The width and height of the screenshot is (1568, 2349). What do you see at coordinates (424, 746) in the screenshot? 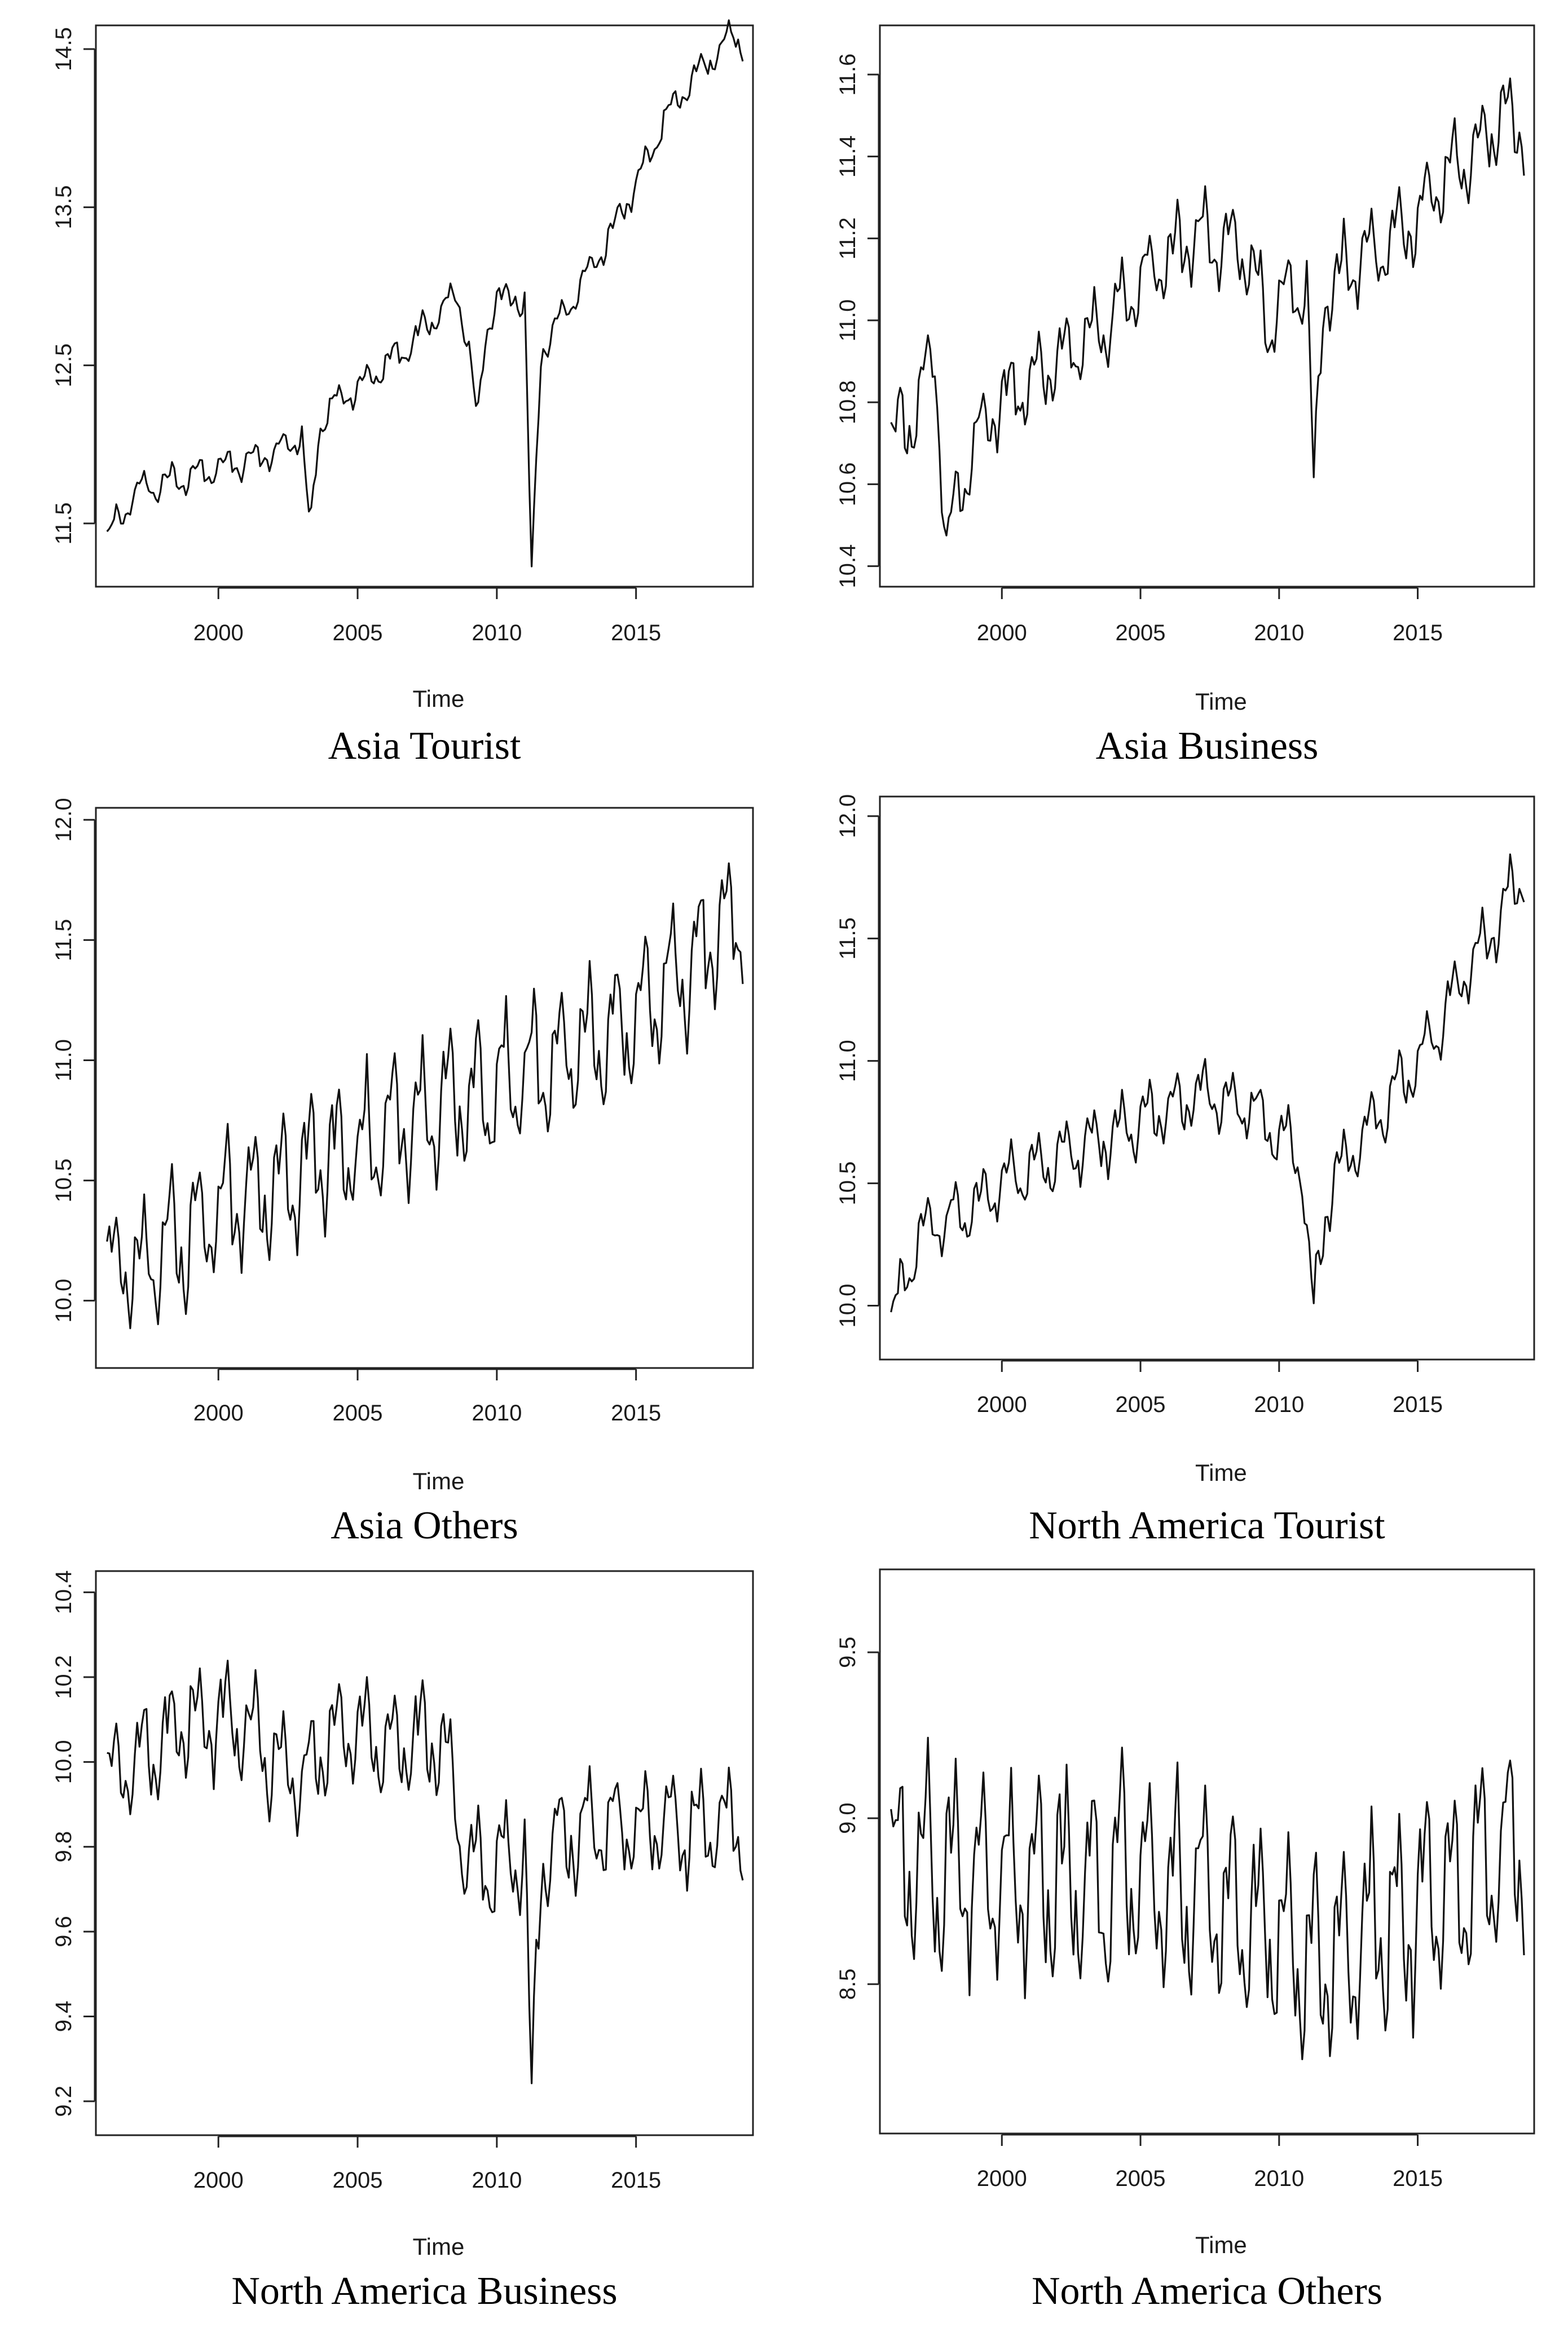
I see `panel-caption: Asia Tourist` at bounding box center [424, 746].